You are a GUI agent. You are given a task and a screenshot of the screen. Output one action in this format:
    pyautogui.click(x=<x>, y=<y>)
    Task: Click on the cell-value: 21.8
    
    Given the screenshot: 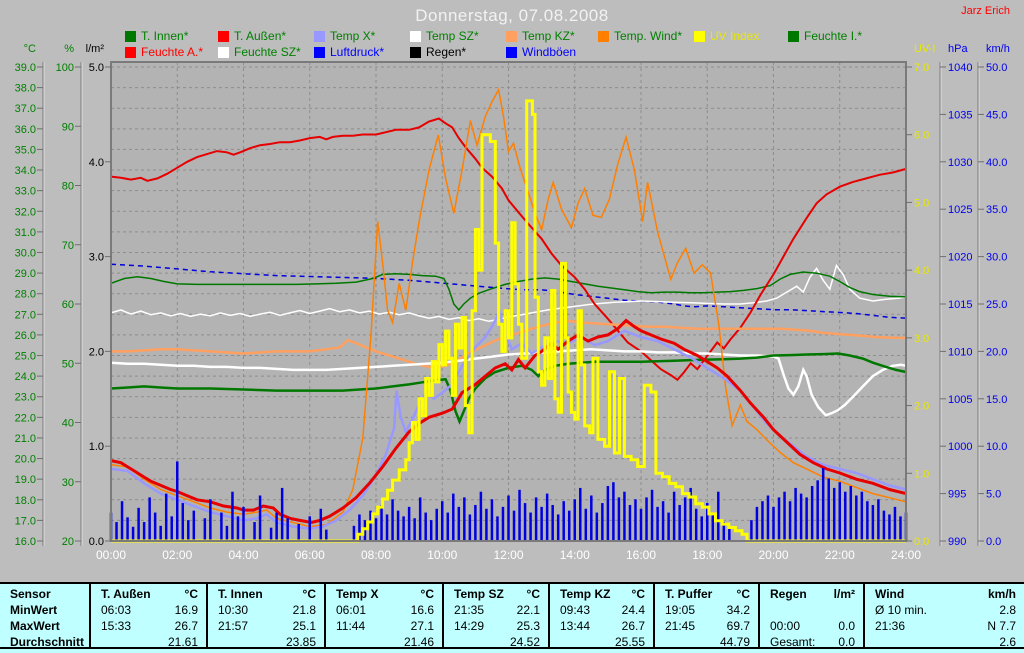 What is the action you would take?
    pyautogui.click(x=304, y=610)
    